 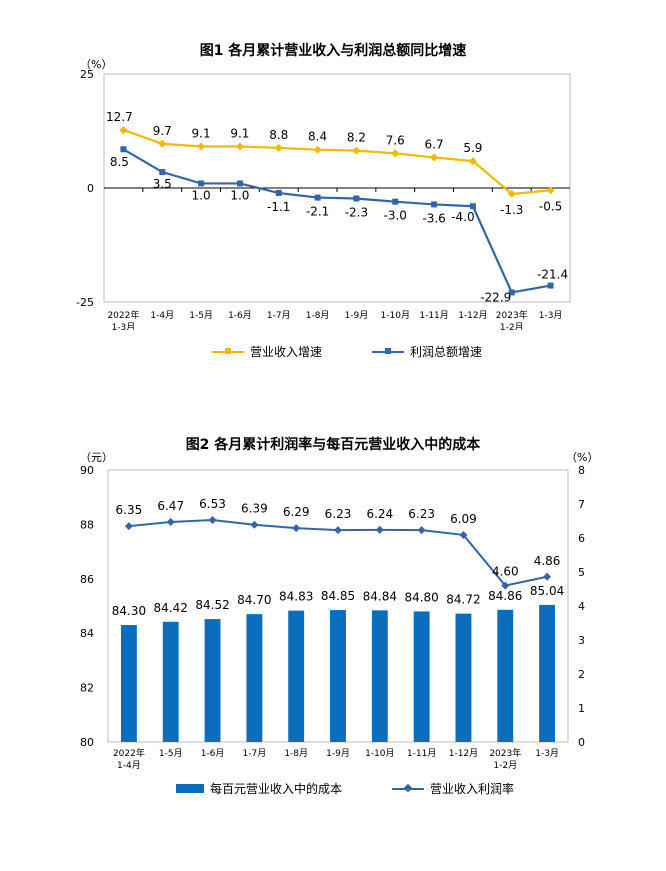 I want to click on y-left-tick-label: 84, so click(x=87, y=633).